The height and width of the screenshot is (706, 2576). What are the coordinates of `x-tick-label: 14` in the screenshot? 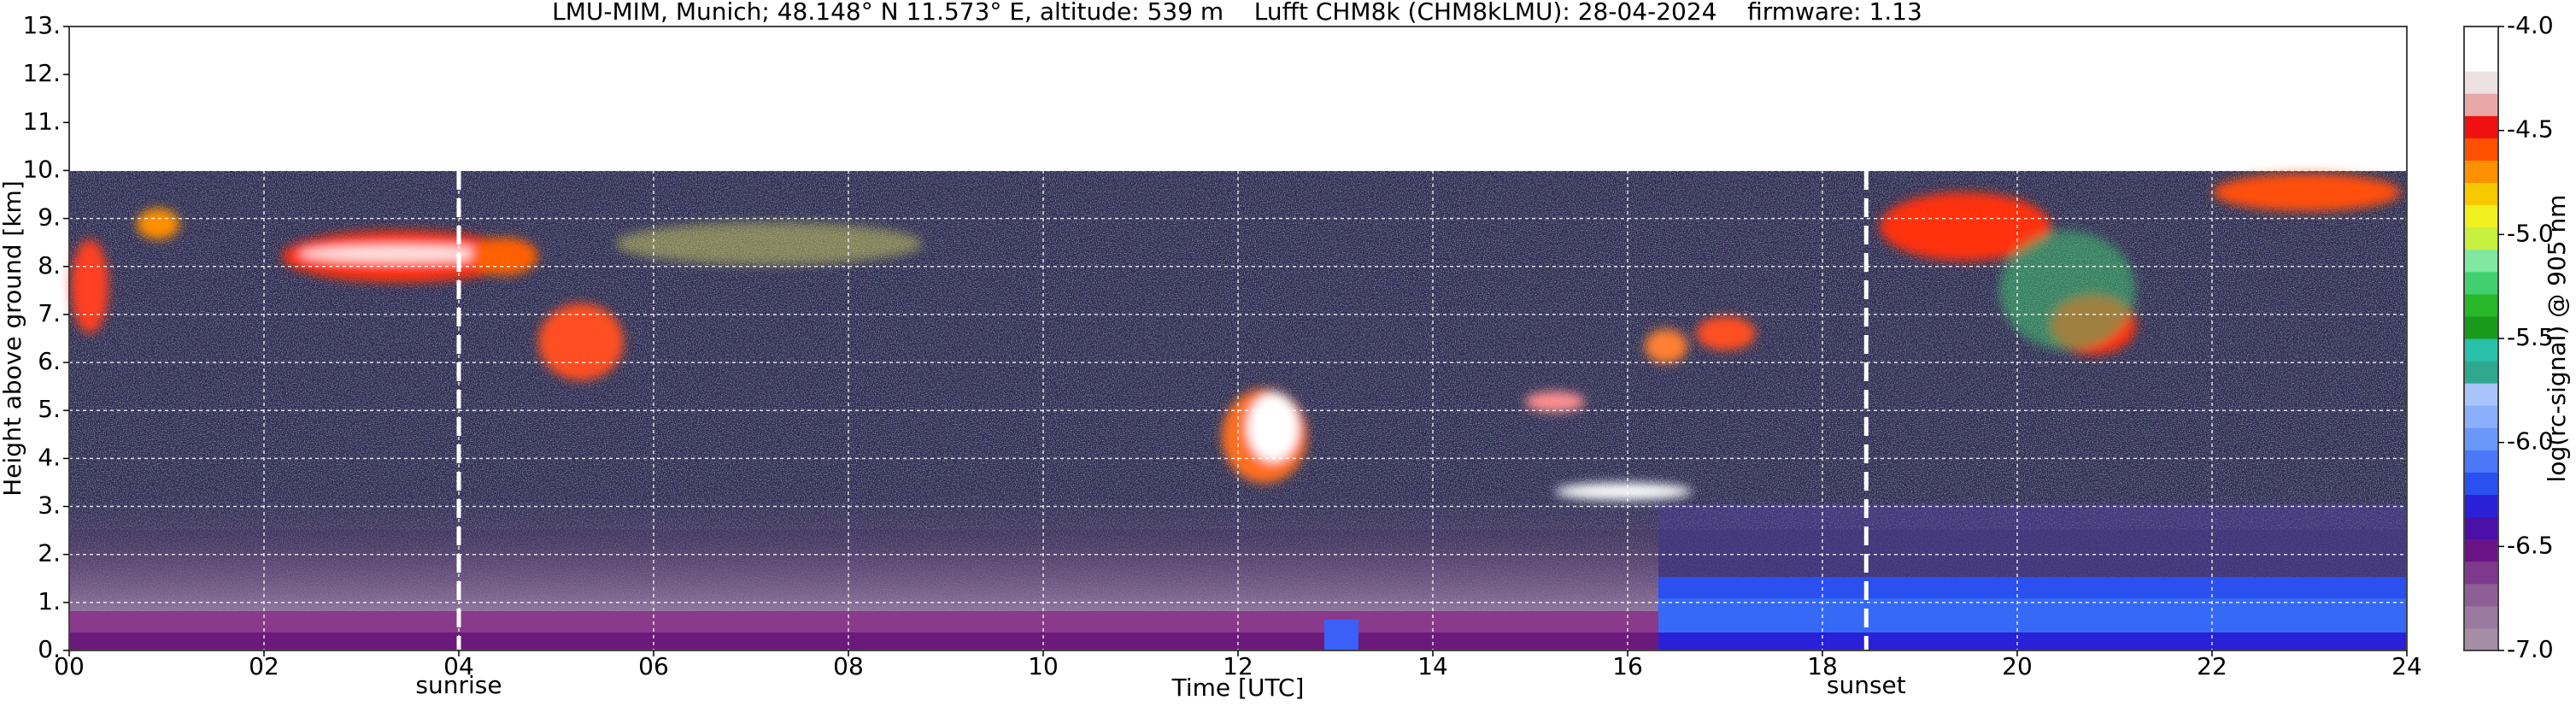 It's located at (1432, 666).